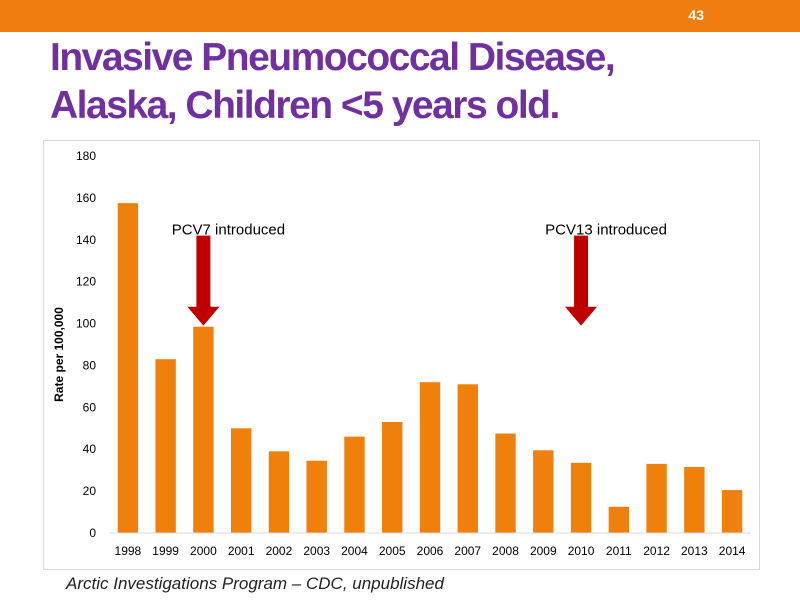 The width and height of the screenshot is (800, 600). Describe the element at coordinates (354, 551) in the screenshot. I see `x-tick-label: 2004` at that location.